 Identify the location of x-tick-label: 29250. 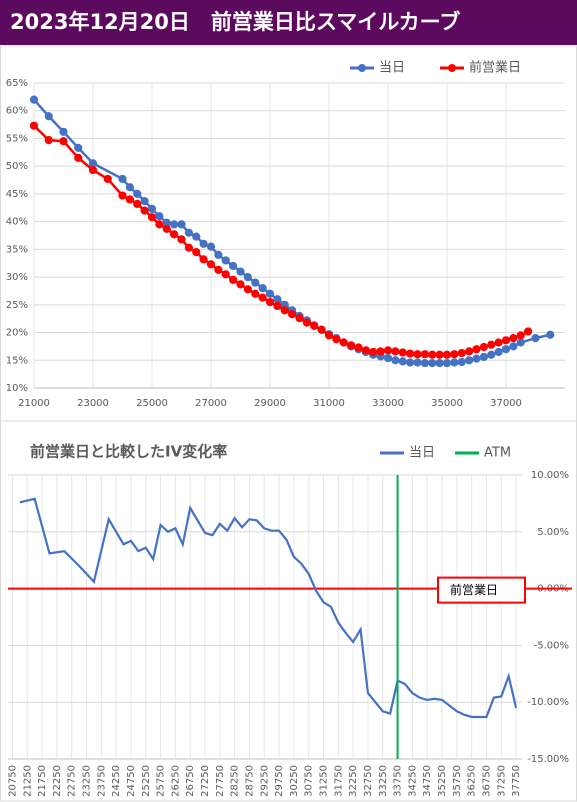
(264, 781).